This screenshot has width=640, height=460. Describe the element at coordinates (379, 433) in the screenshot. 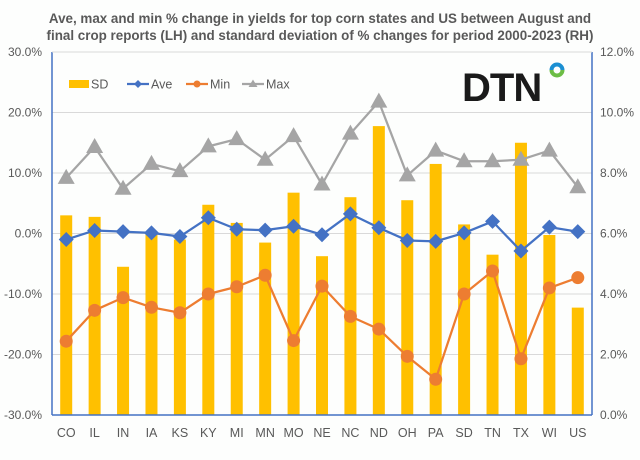

I see `x-tick-label: ND` at that location.